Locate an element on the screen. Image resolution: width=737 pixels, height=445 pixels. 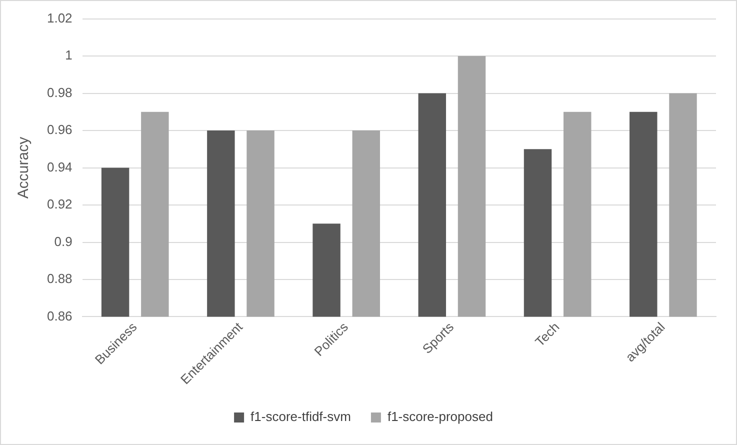
legend-label: f1-score-proposed is located at coordinates (440, 416).